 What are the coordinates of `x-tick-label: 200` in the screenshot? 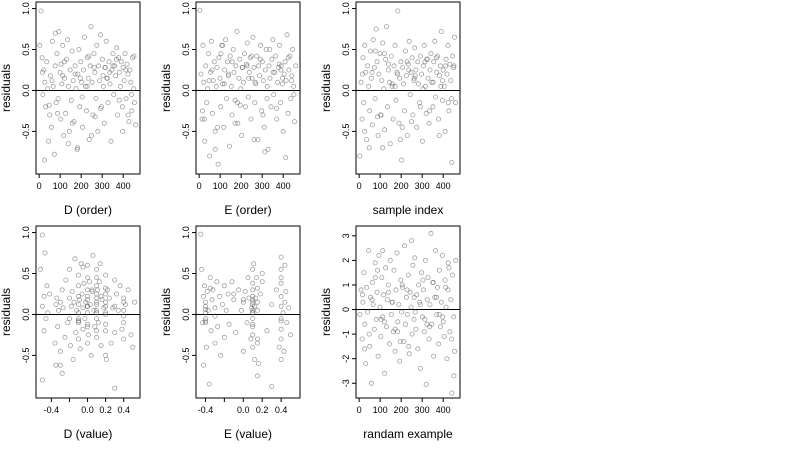 It's located at (401, 186).